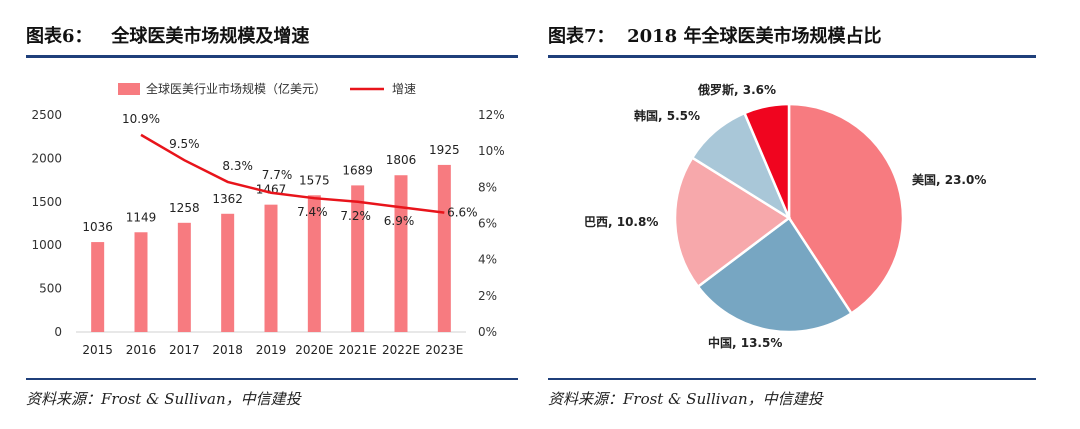  What do you see at coordinates (59, 36) in the screenshot?
I see `figure-6-label: 图表6：` at bounding box center [59, 36].